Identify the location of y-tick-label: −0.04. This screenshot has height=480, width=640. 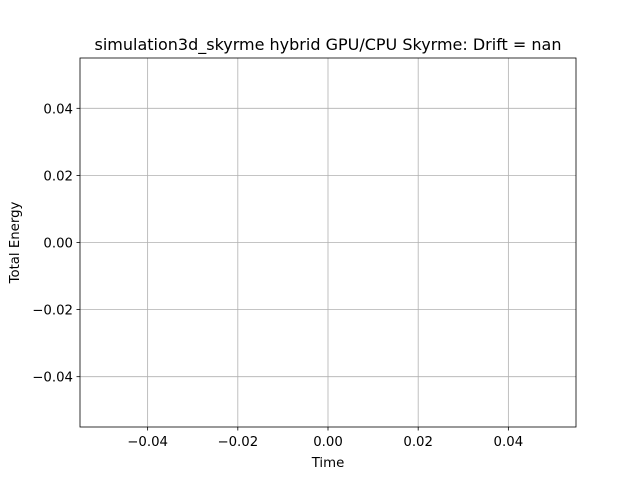
(52, 378).